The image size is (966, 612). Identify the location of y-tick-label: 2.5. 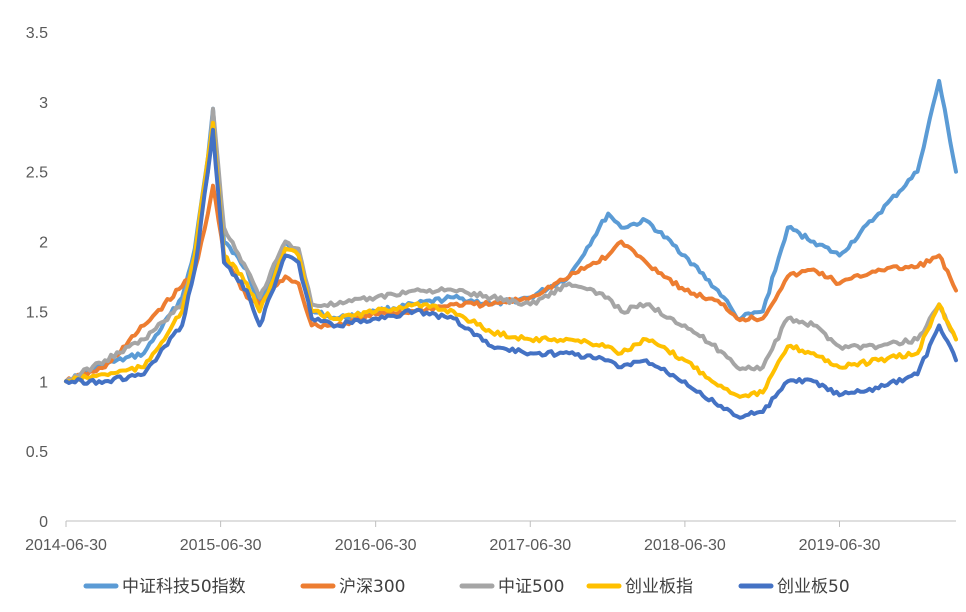
(37, 173).